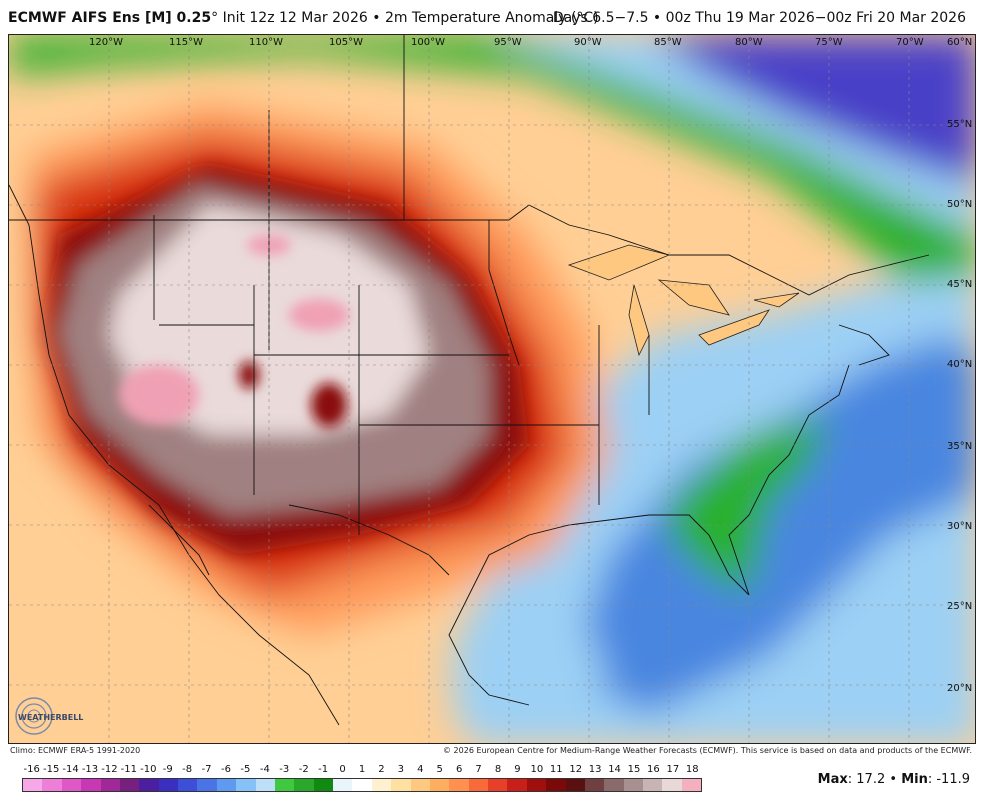 This screenshot has height=808, width=984. Describe the element at coordinates (498, 769) in the screenshot. I see `colorbar-label: 8` at that location.